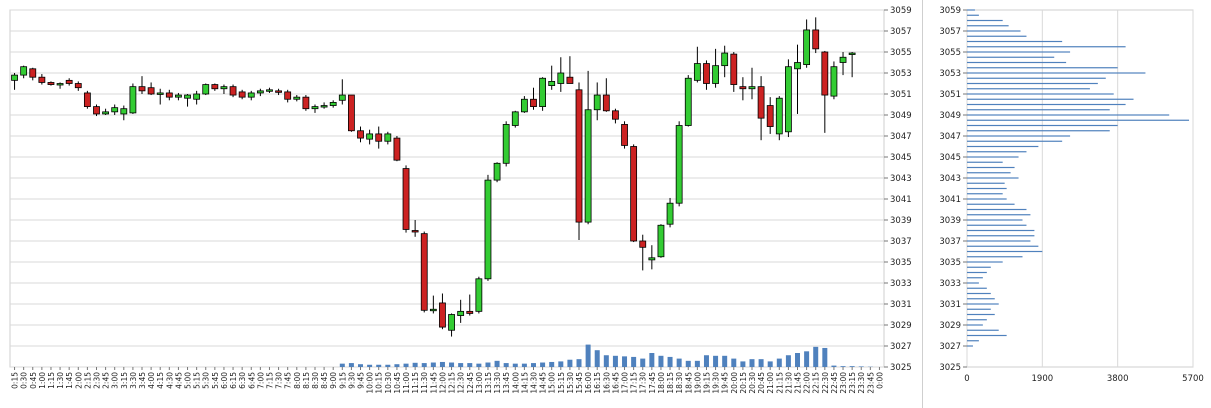 Image resolution: width=1211 pixels, height=408 pixels. What do you see at coordinates (679, 383) in the screenshot?
I see `x-tick-label: 18:30` at bounding box center [679, 383].